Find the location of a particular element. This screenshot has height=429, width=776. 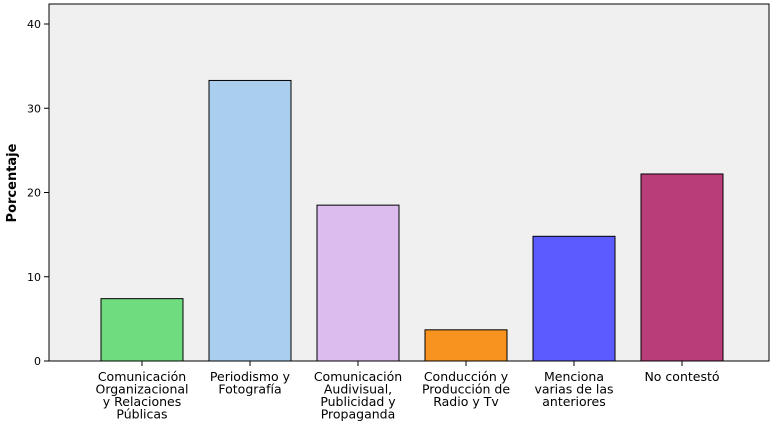

y-tick-label: 30 is located at coordinates (34, 108).